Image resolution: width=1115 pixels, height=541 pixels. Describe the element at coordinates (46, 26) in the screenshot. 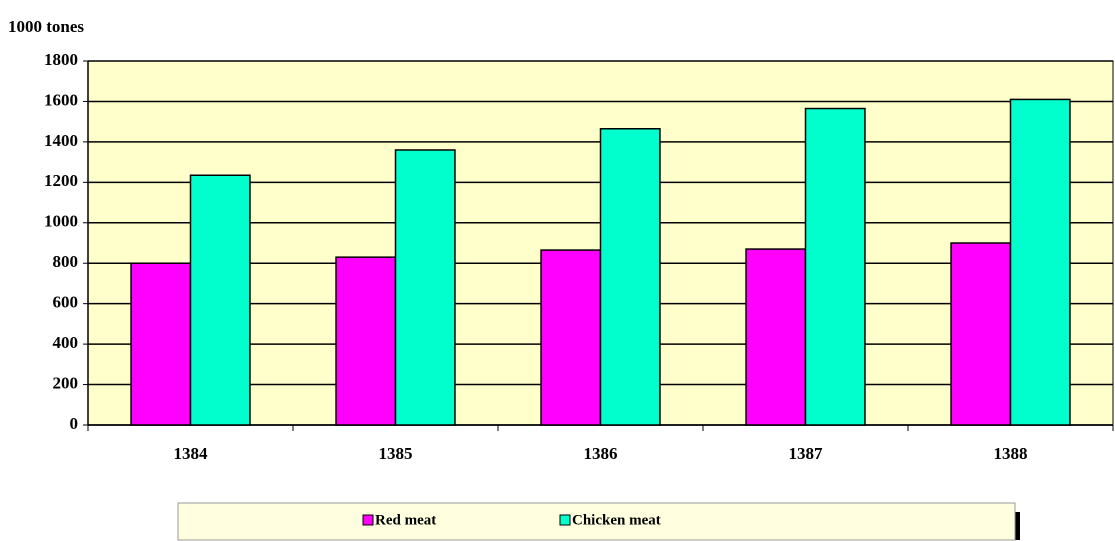

I see `y-axis-label: 1000 tones` at that location.